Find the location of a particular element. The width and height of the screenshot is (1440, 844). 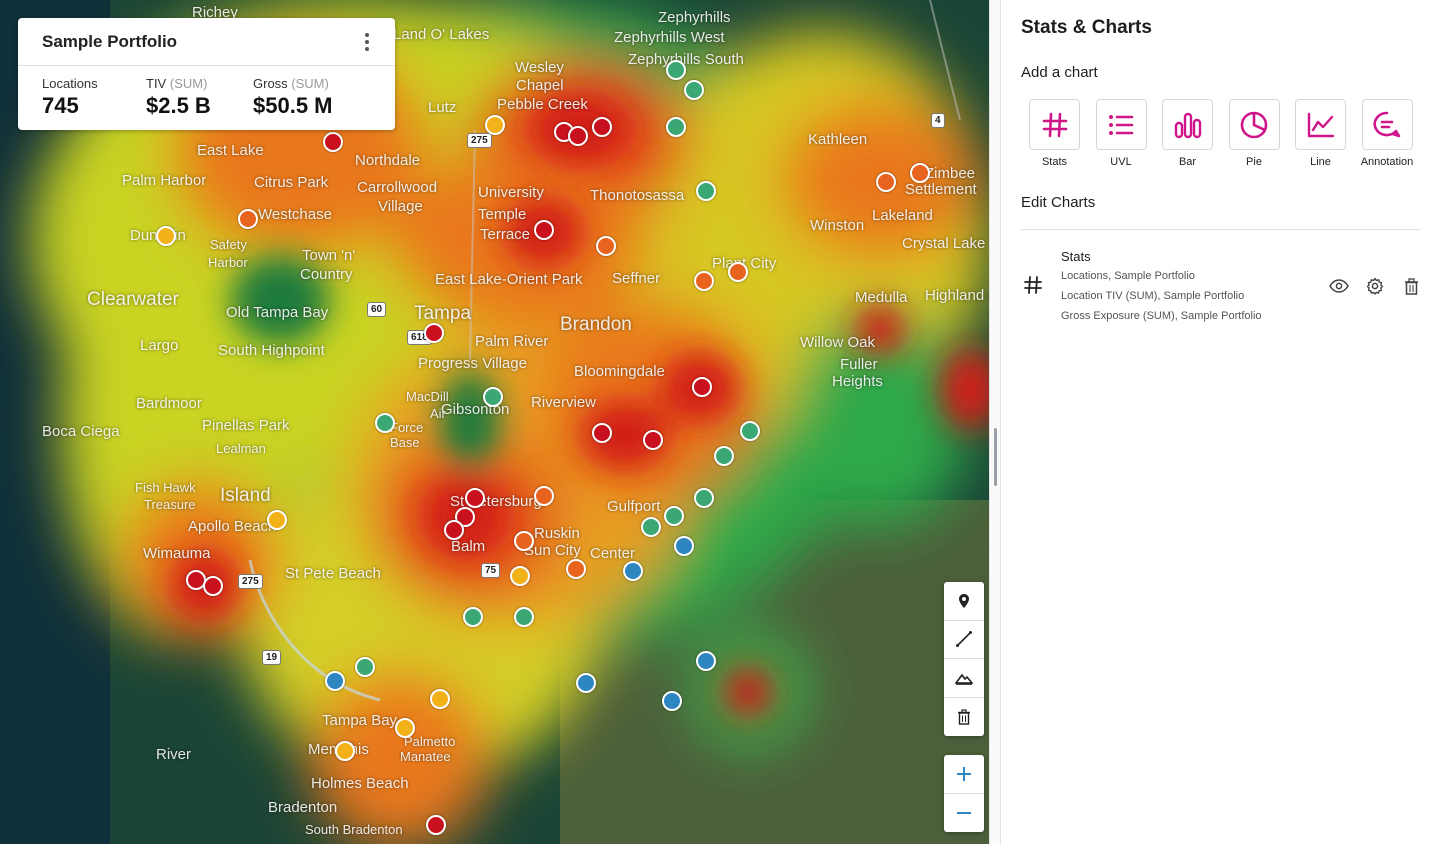

zoom-in-icon is located at coordinates (964, 774).